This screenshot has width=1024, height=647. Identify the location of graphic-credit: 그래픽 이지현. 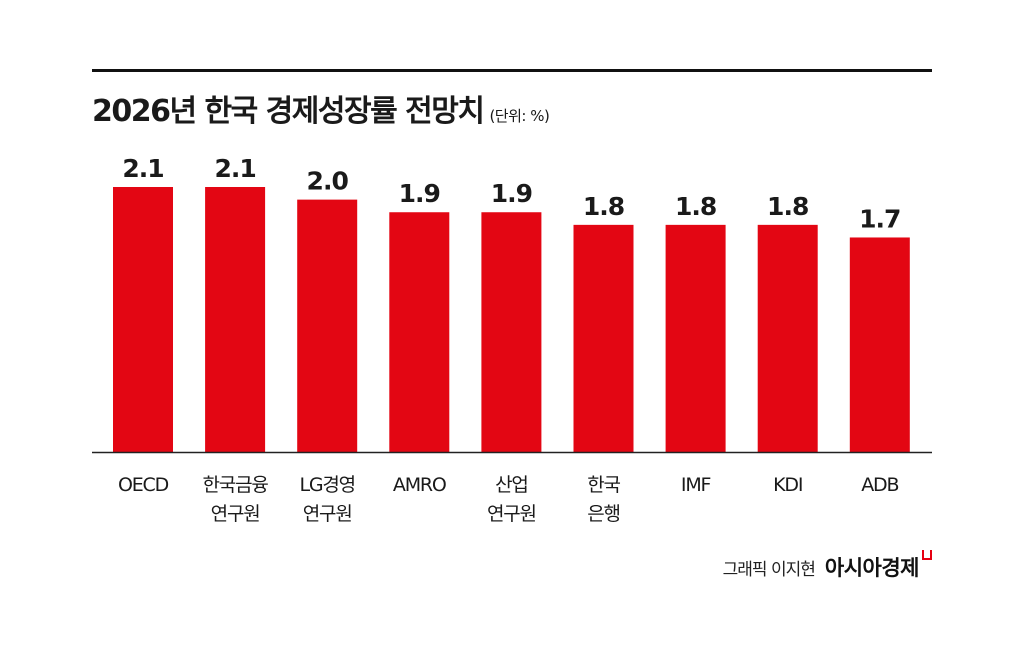
(769, 570).